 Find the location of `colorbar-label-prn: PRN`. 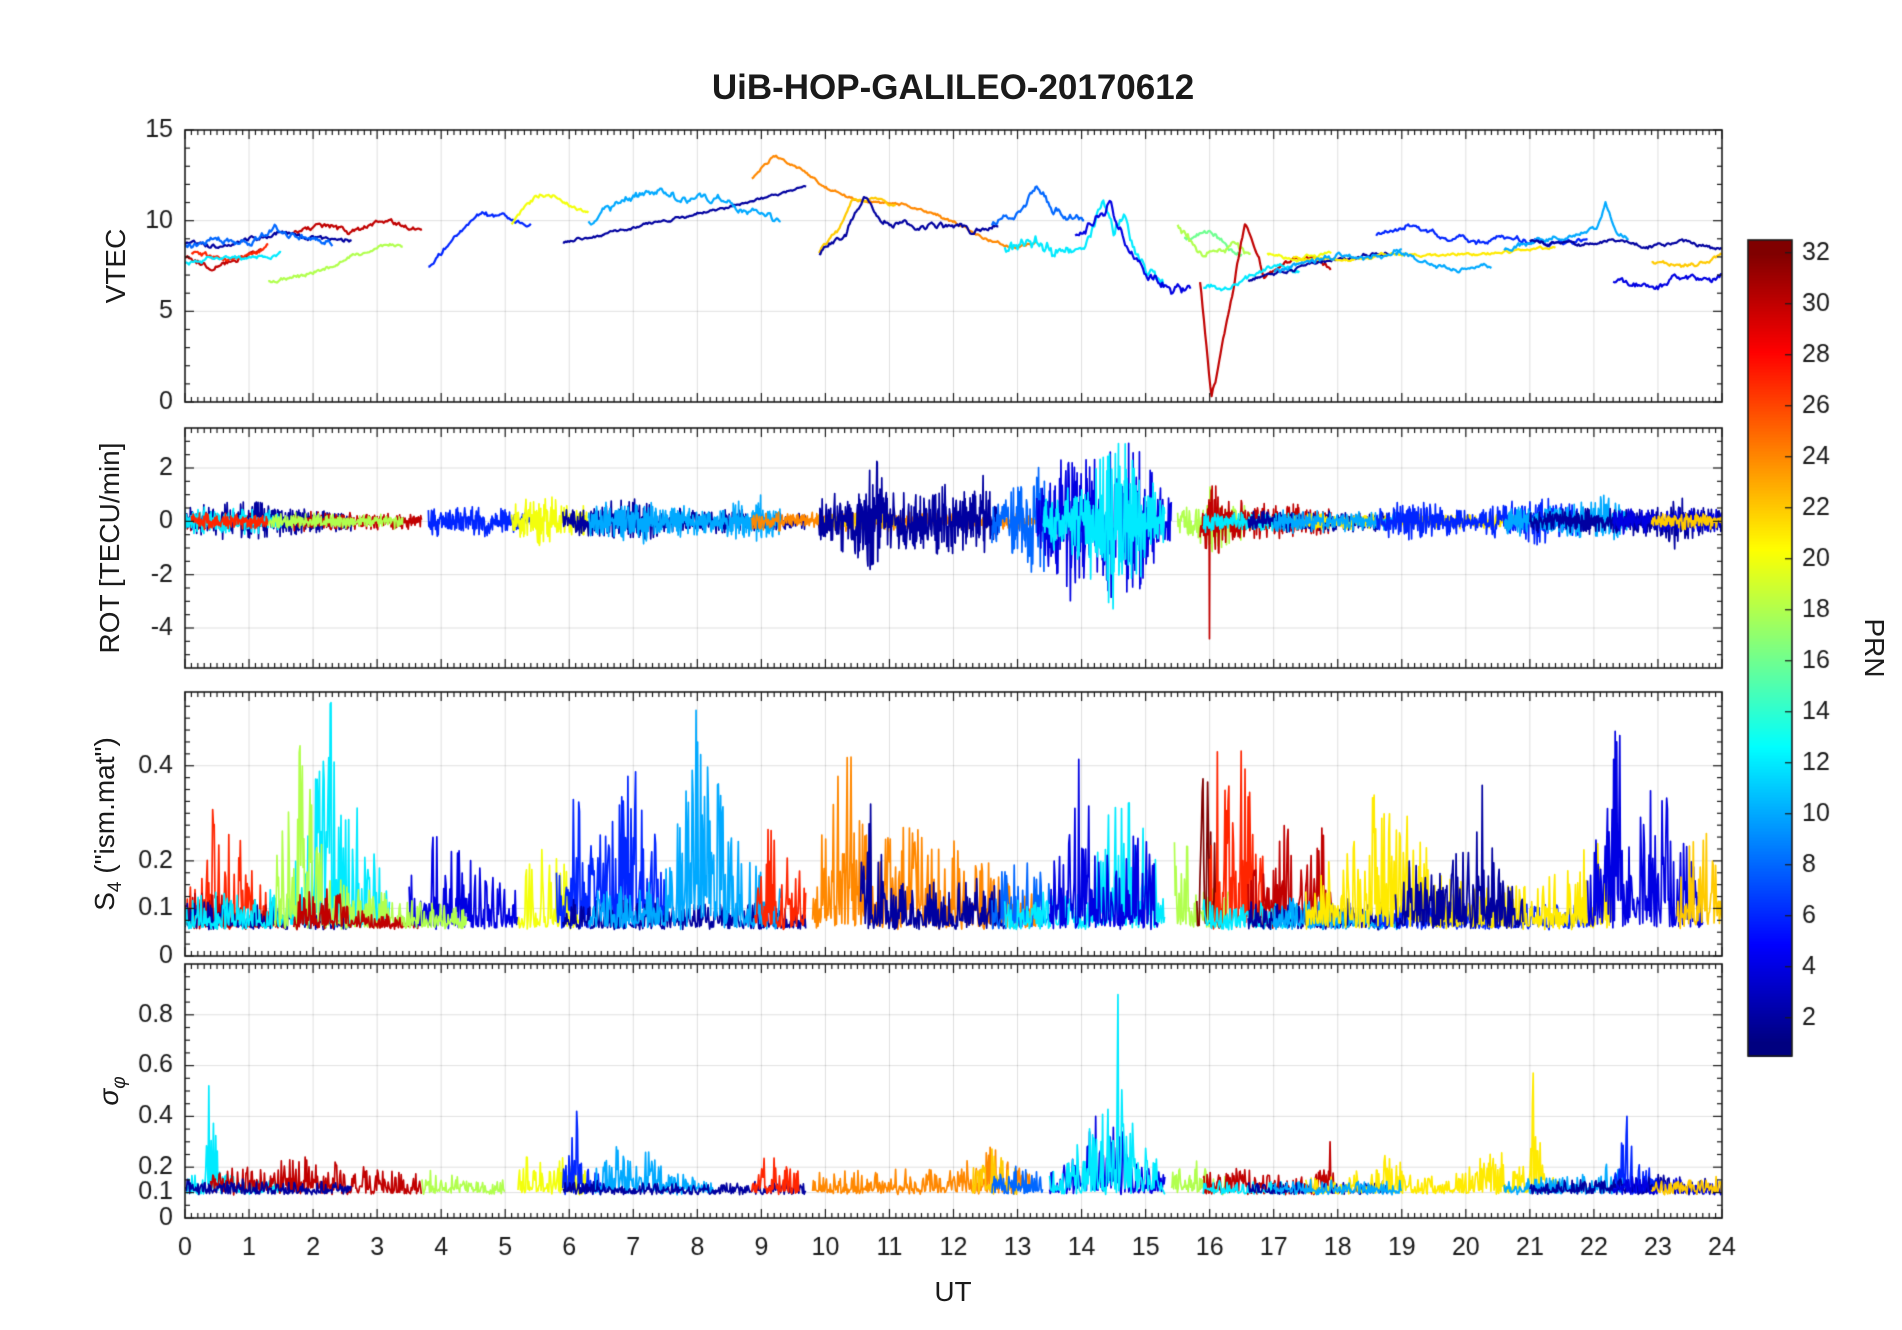

colorbar-label-prn: PRN is located at coordinates (1874, 648).